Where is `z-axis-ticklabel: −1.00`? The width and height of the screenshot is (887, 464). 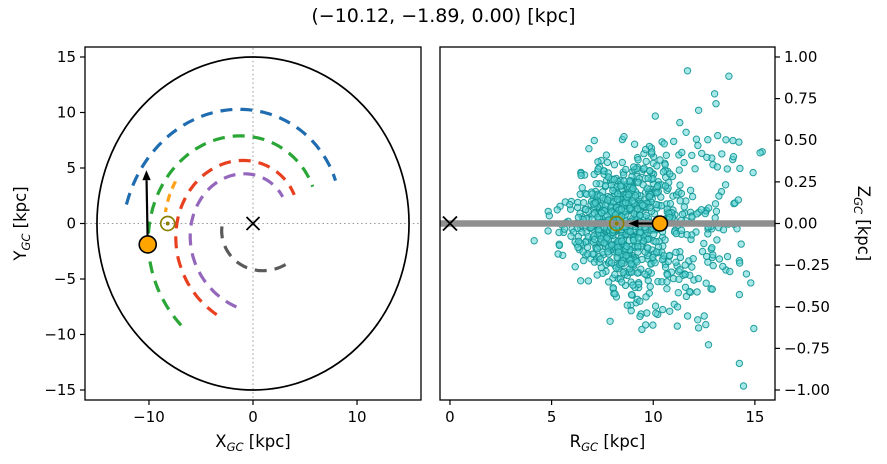 z-axis-ticklabel: −1.00 is located at coordinates (807, 390).